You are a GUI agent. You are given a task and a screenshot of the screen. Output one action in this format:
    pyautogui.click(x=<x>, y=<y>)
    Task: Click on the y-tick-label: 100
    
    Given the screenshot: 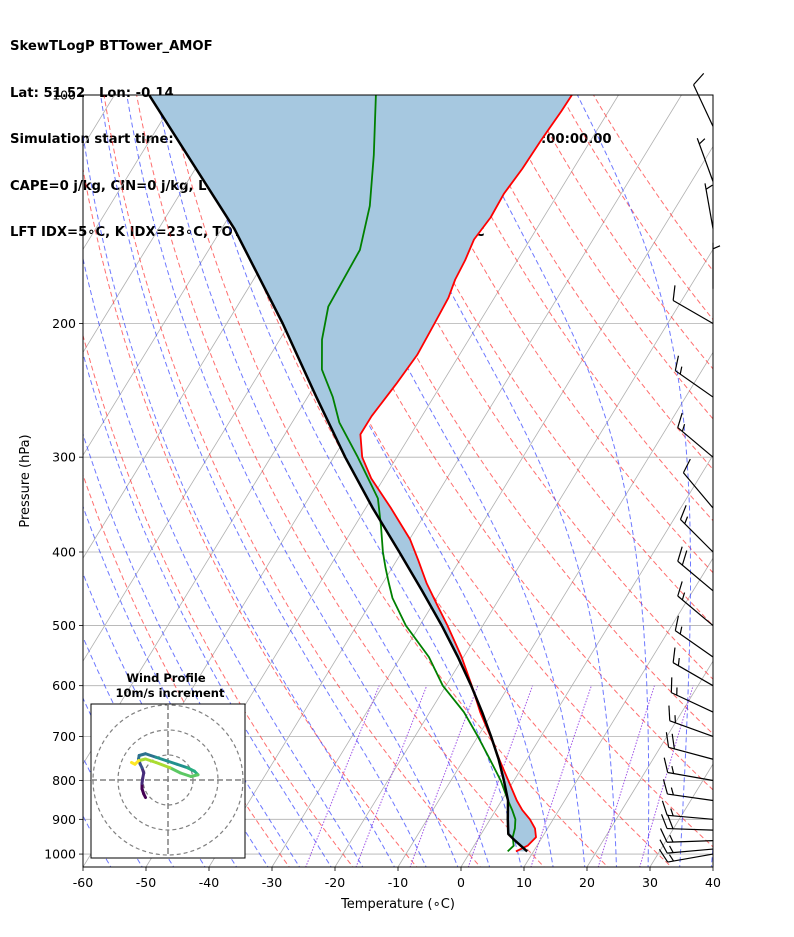 What is the action you would take?
    pyautogui.click(x=64, y=95)
    